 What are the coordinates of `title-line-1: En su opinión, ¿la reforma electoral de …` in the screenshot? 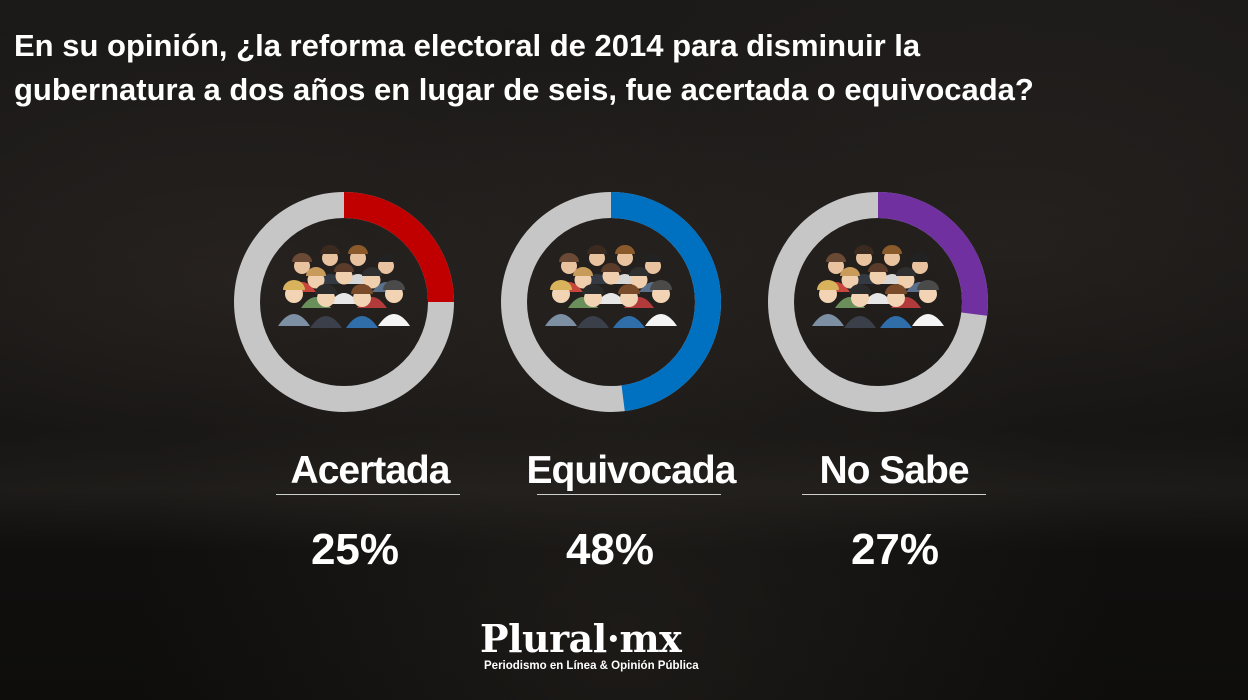 It's located at (467, 45).